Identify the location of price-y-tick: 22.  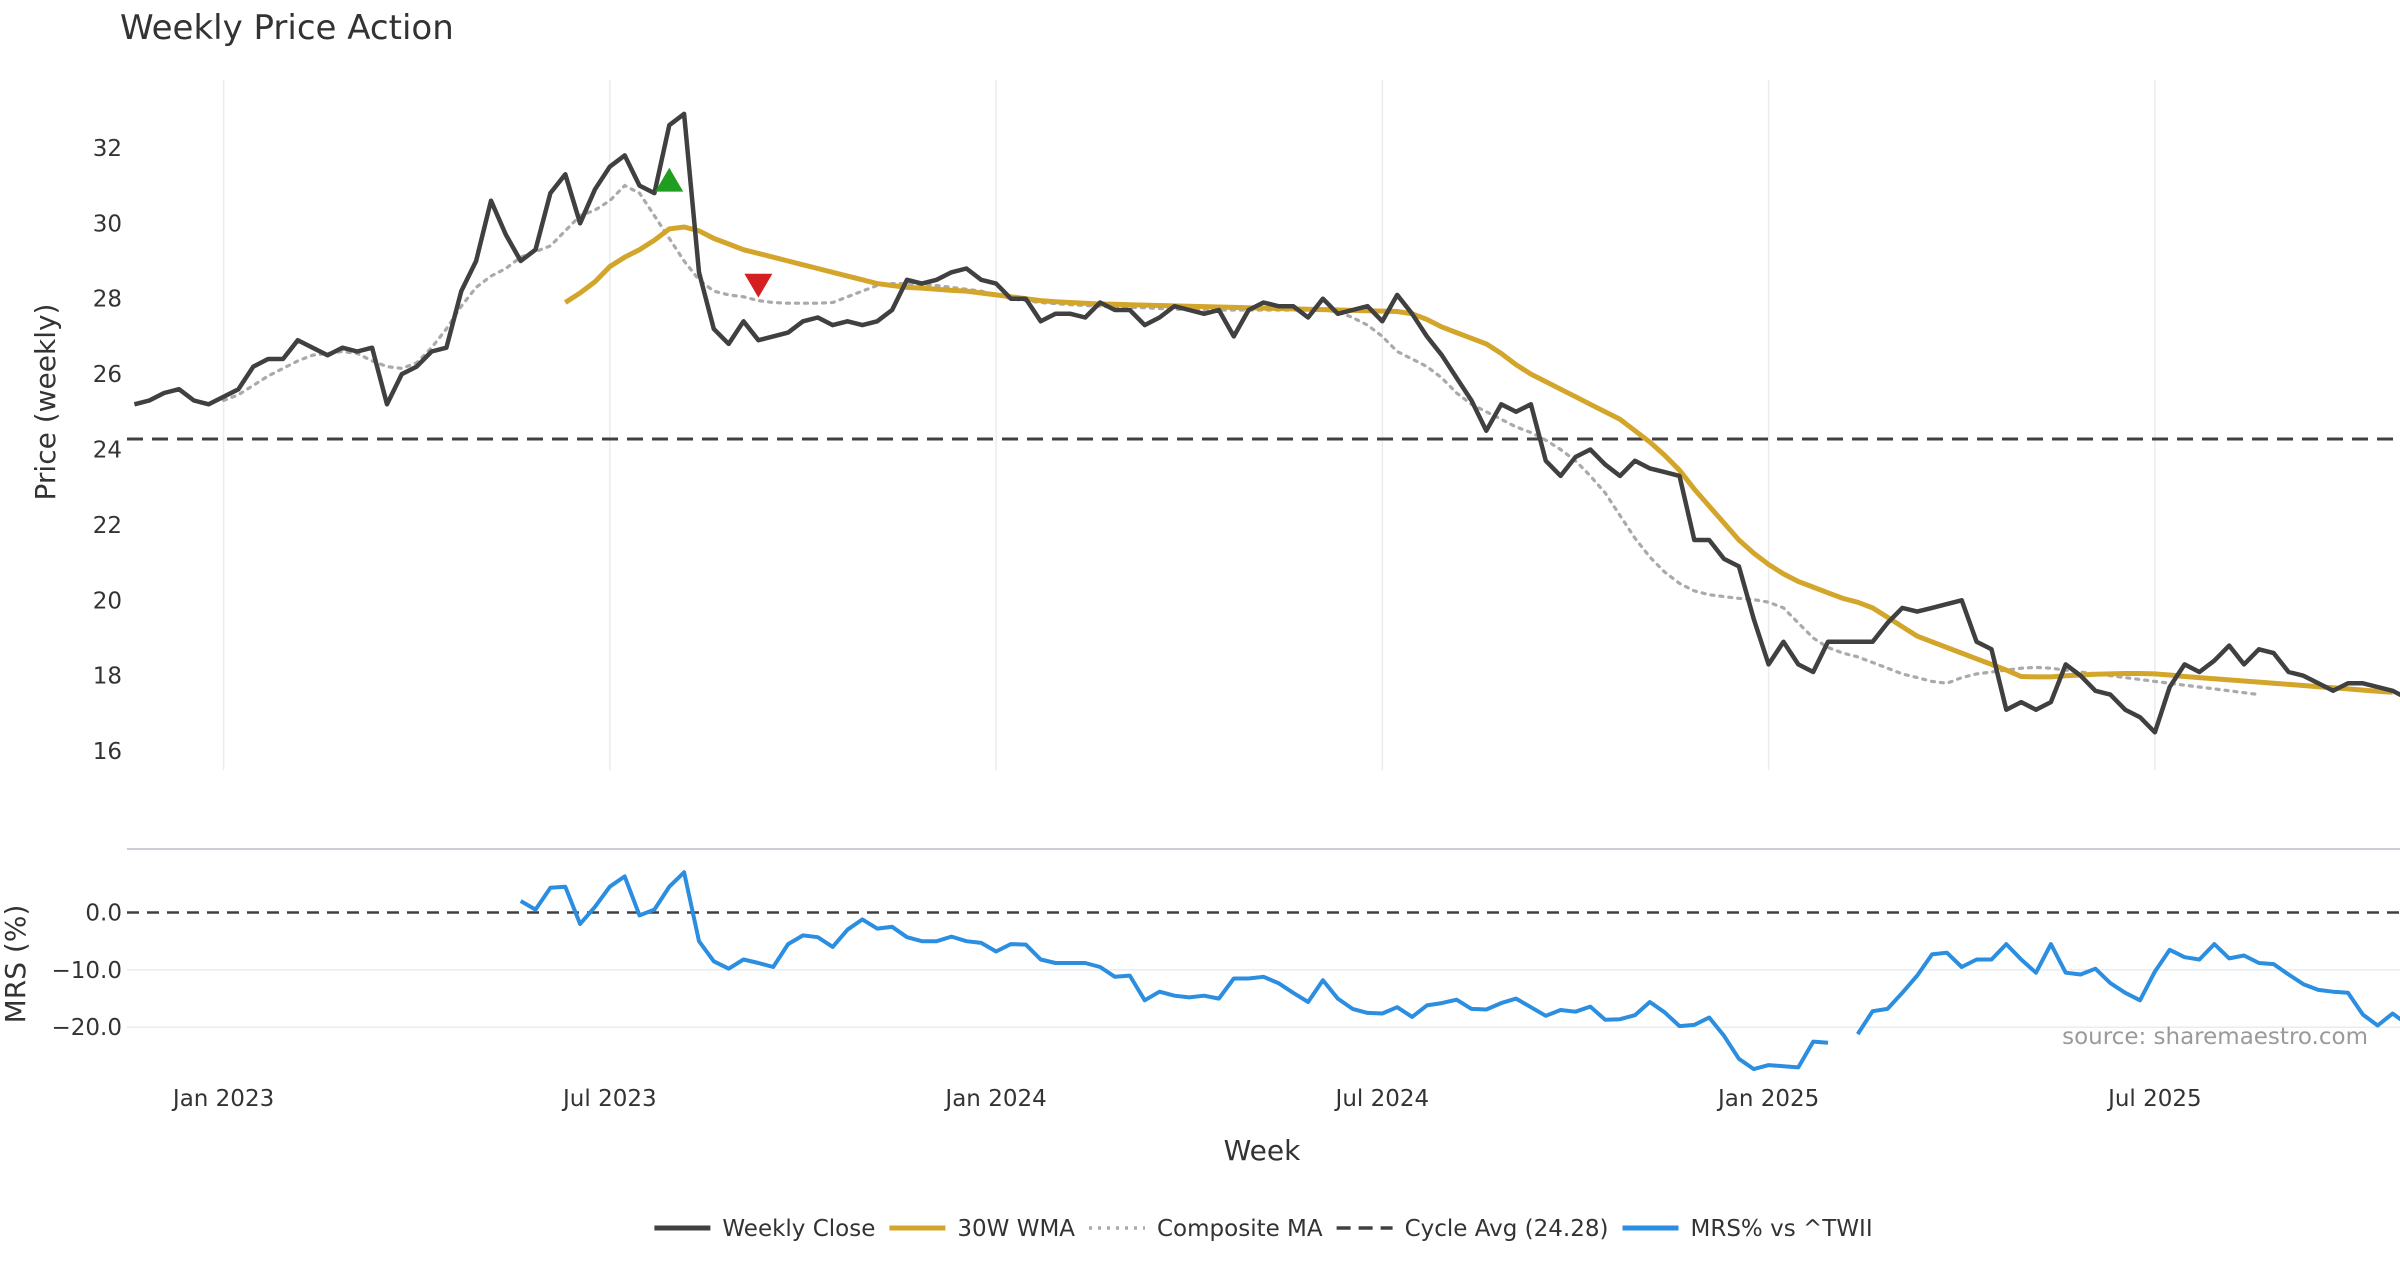
(107, 526).